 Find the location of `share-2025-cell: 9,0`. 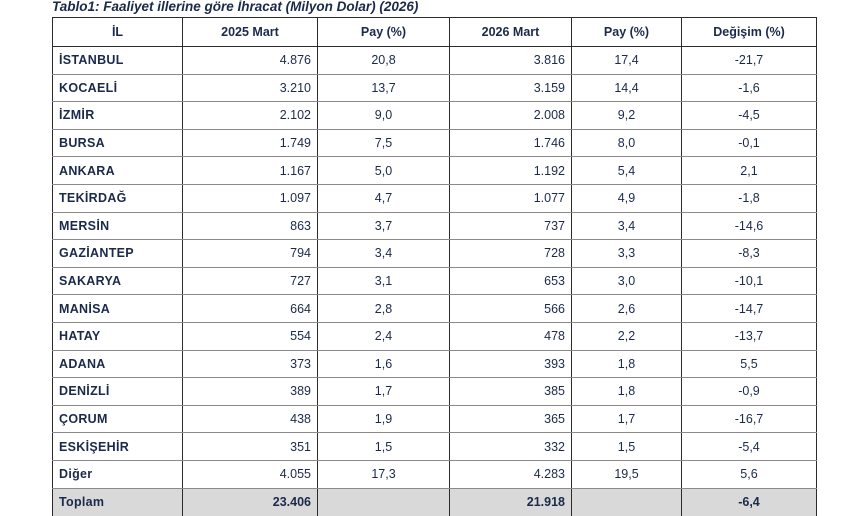

share-2025-cell: 9,0 is located at coordinates (383, 115).